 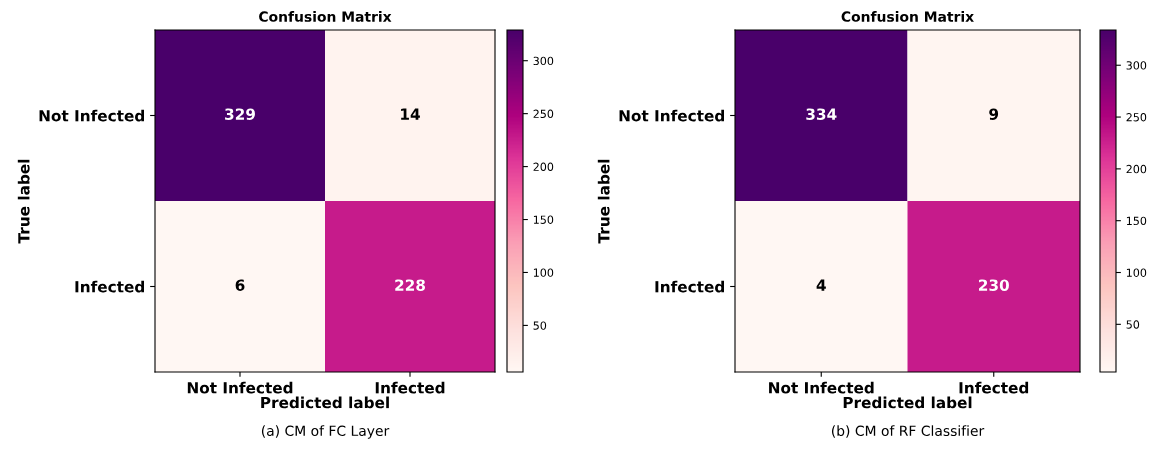 I want to click on data-label: 334, so click(x=821, y=114).